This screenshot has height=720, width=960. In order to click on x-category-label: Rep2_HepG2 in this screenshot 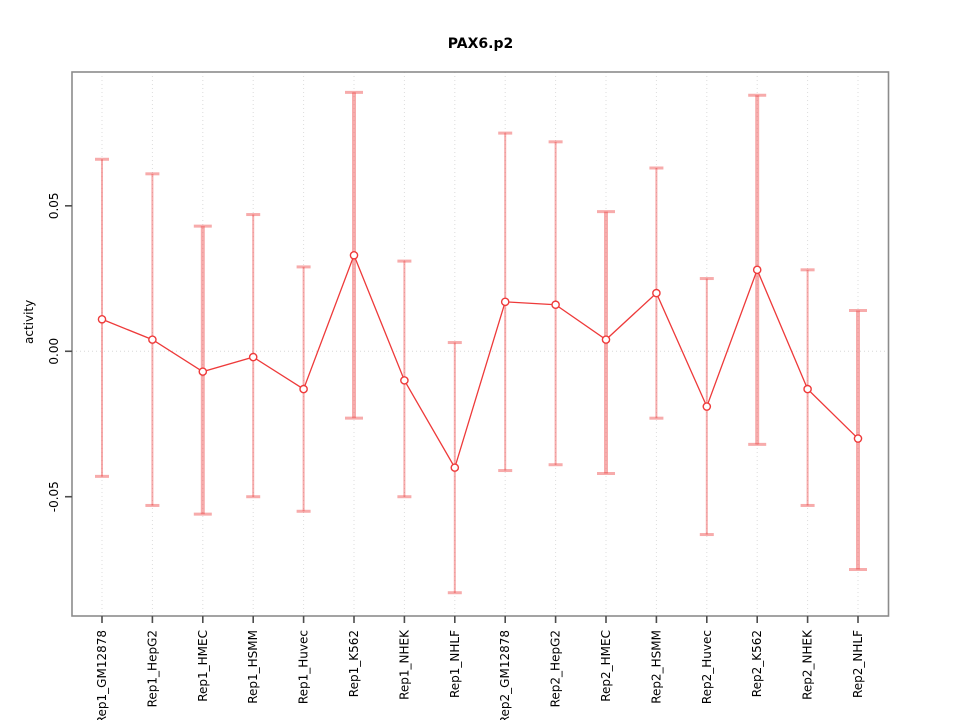, I will do `click(556, 668)`.